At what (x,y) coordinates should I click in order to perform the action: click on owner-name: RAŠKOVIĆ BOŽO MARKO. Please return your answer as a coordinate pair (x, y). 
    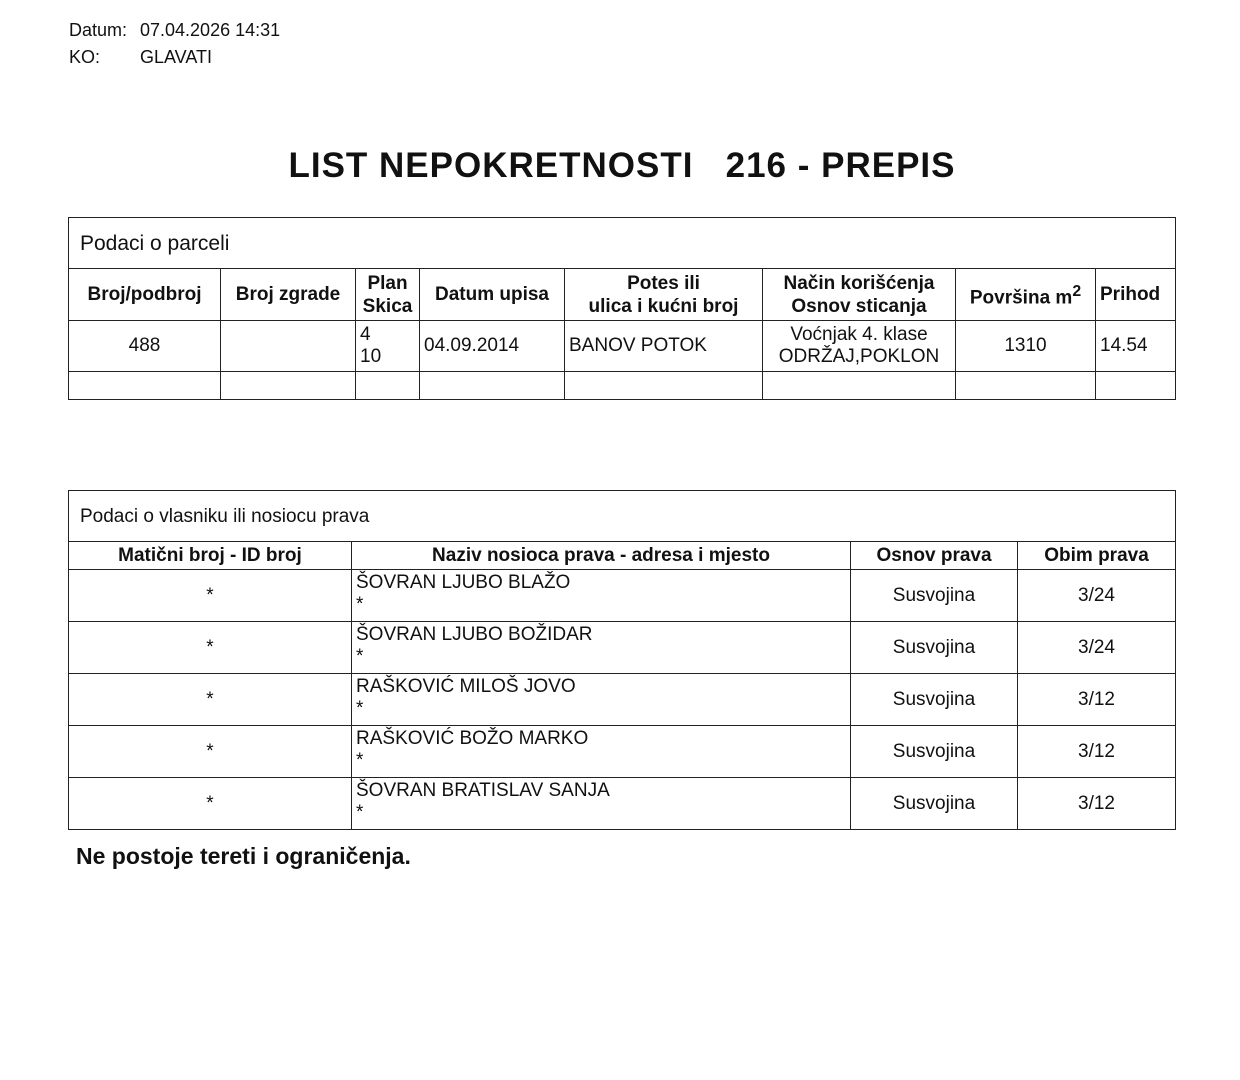
    Looking at the image, I should click on (472, 738).